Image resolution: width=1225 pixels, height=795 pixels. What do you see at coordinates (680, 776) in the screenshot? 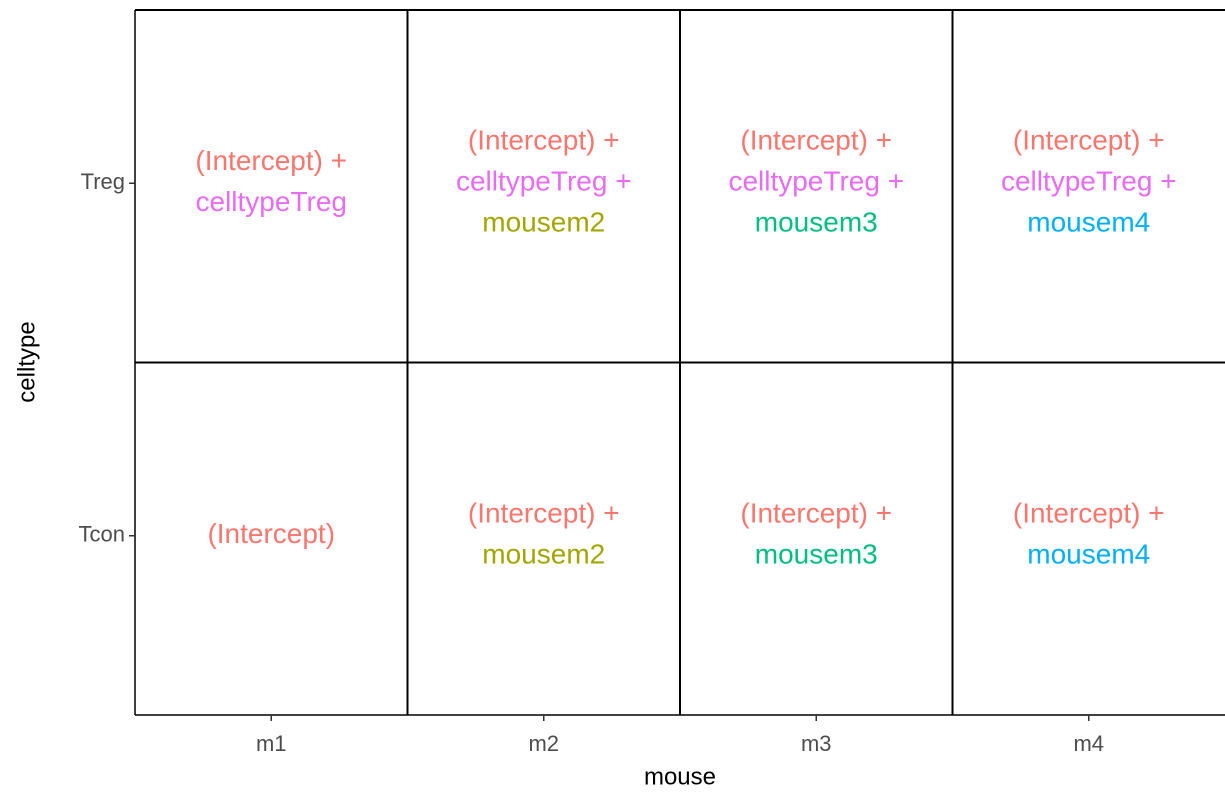
I see `x-axis-title: mouse` at bounding box center [680, 776].